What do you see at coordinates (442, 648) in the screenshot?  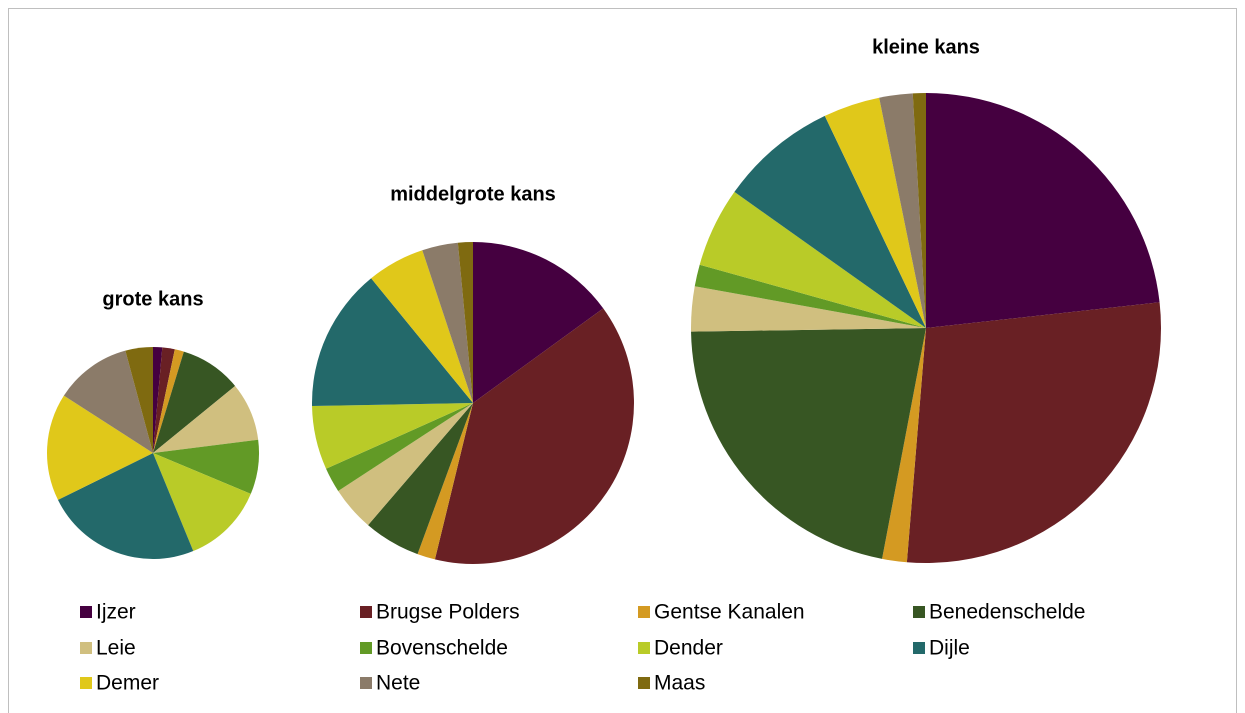 I see `legend-label: Bovenschelde` at bounding box center [442, 648].